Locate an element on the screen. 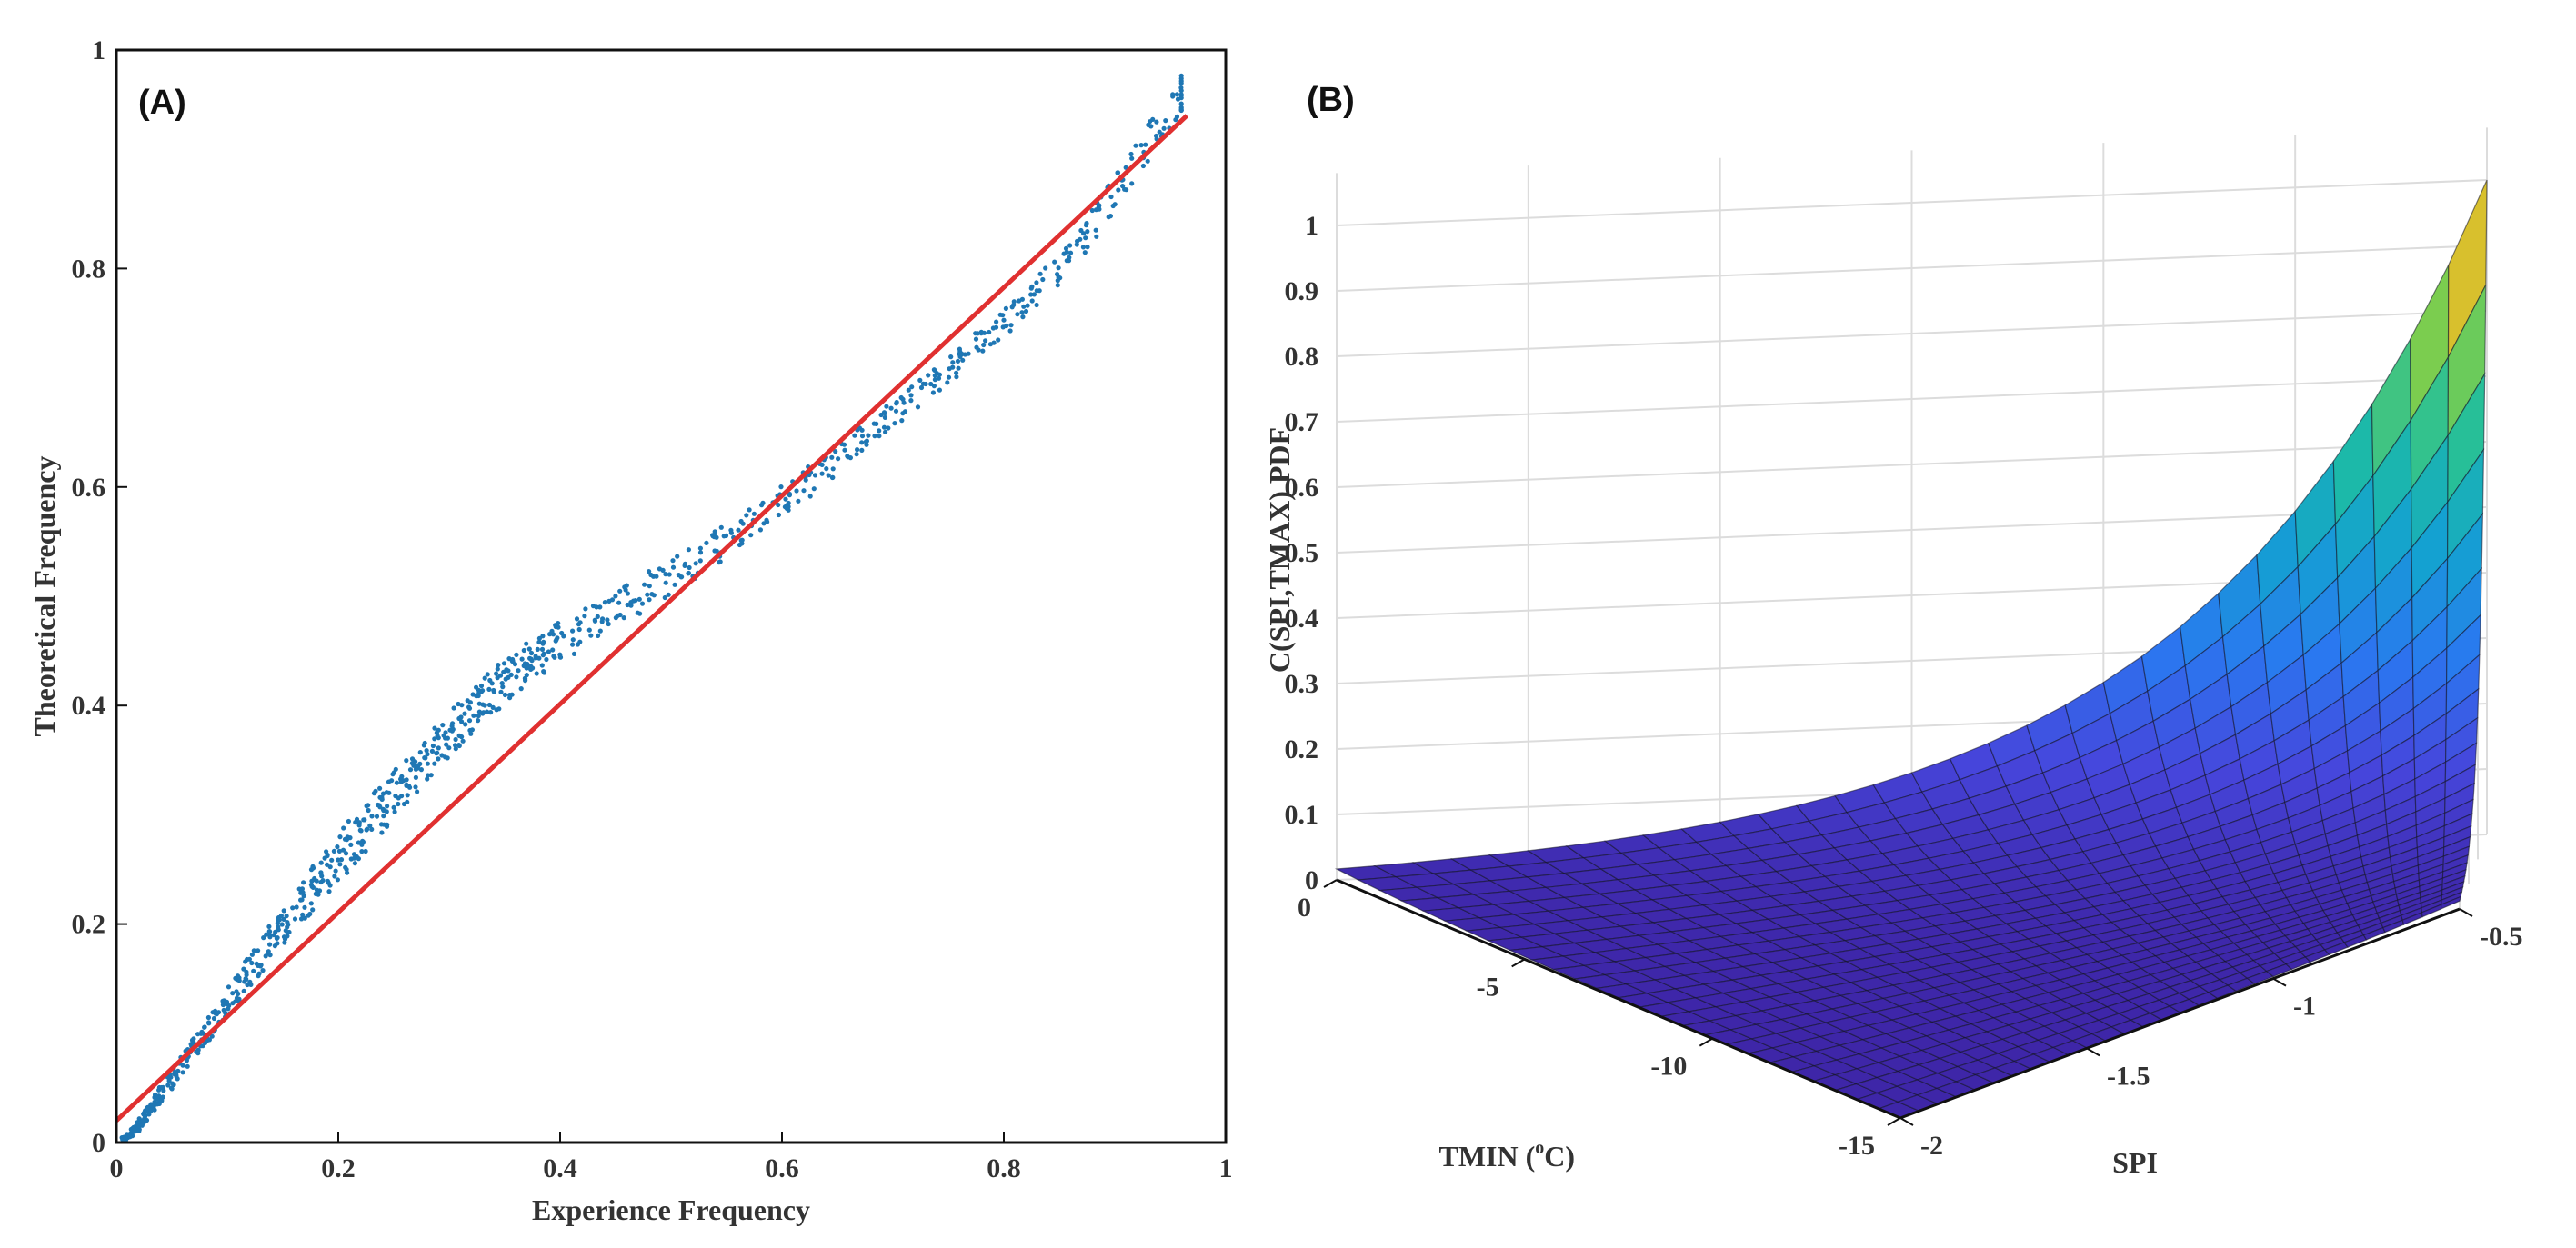 Image resolution: width=2576 pixels, height=1248 pixels. z-tick-label: 0.2 is located at coordinates (1302, 749).